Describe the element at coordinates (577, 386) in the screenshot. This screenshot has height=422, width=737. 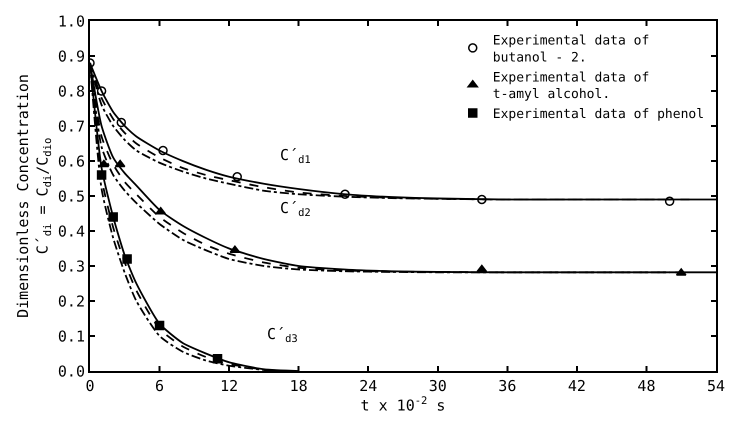
I see `x-tick-label: 42` at that location.